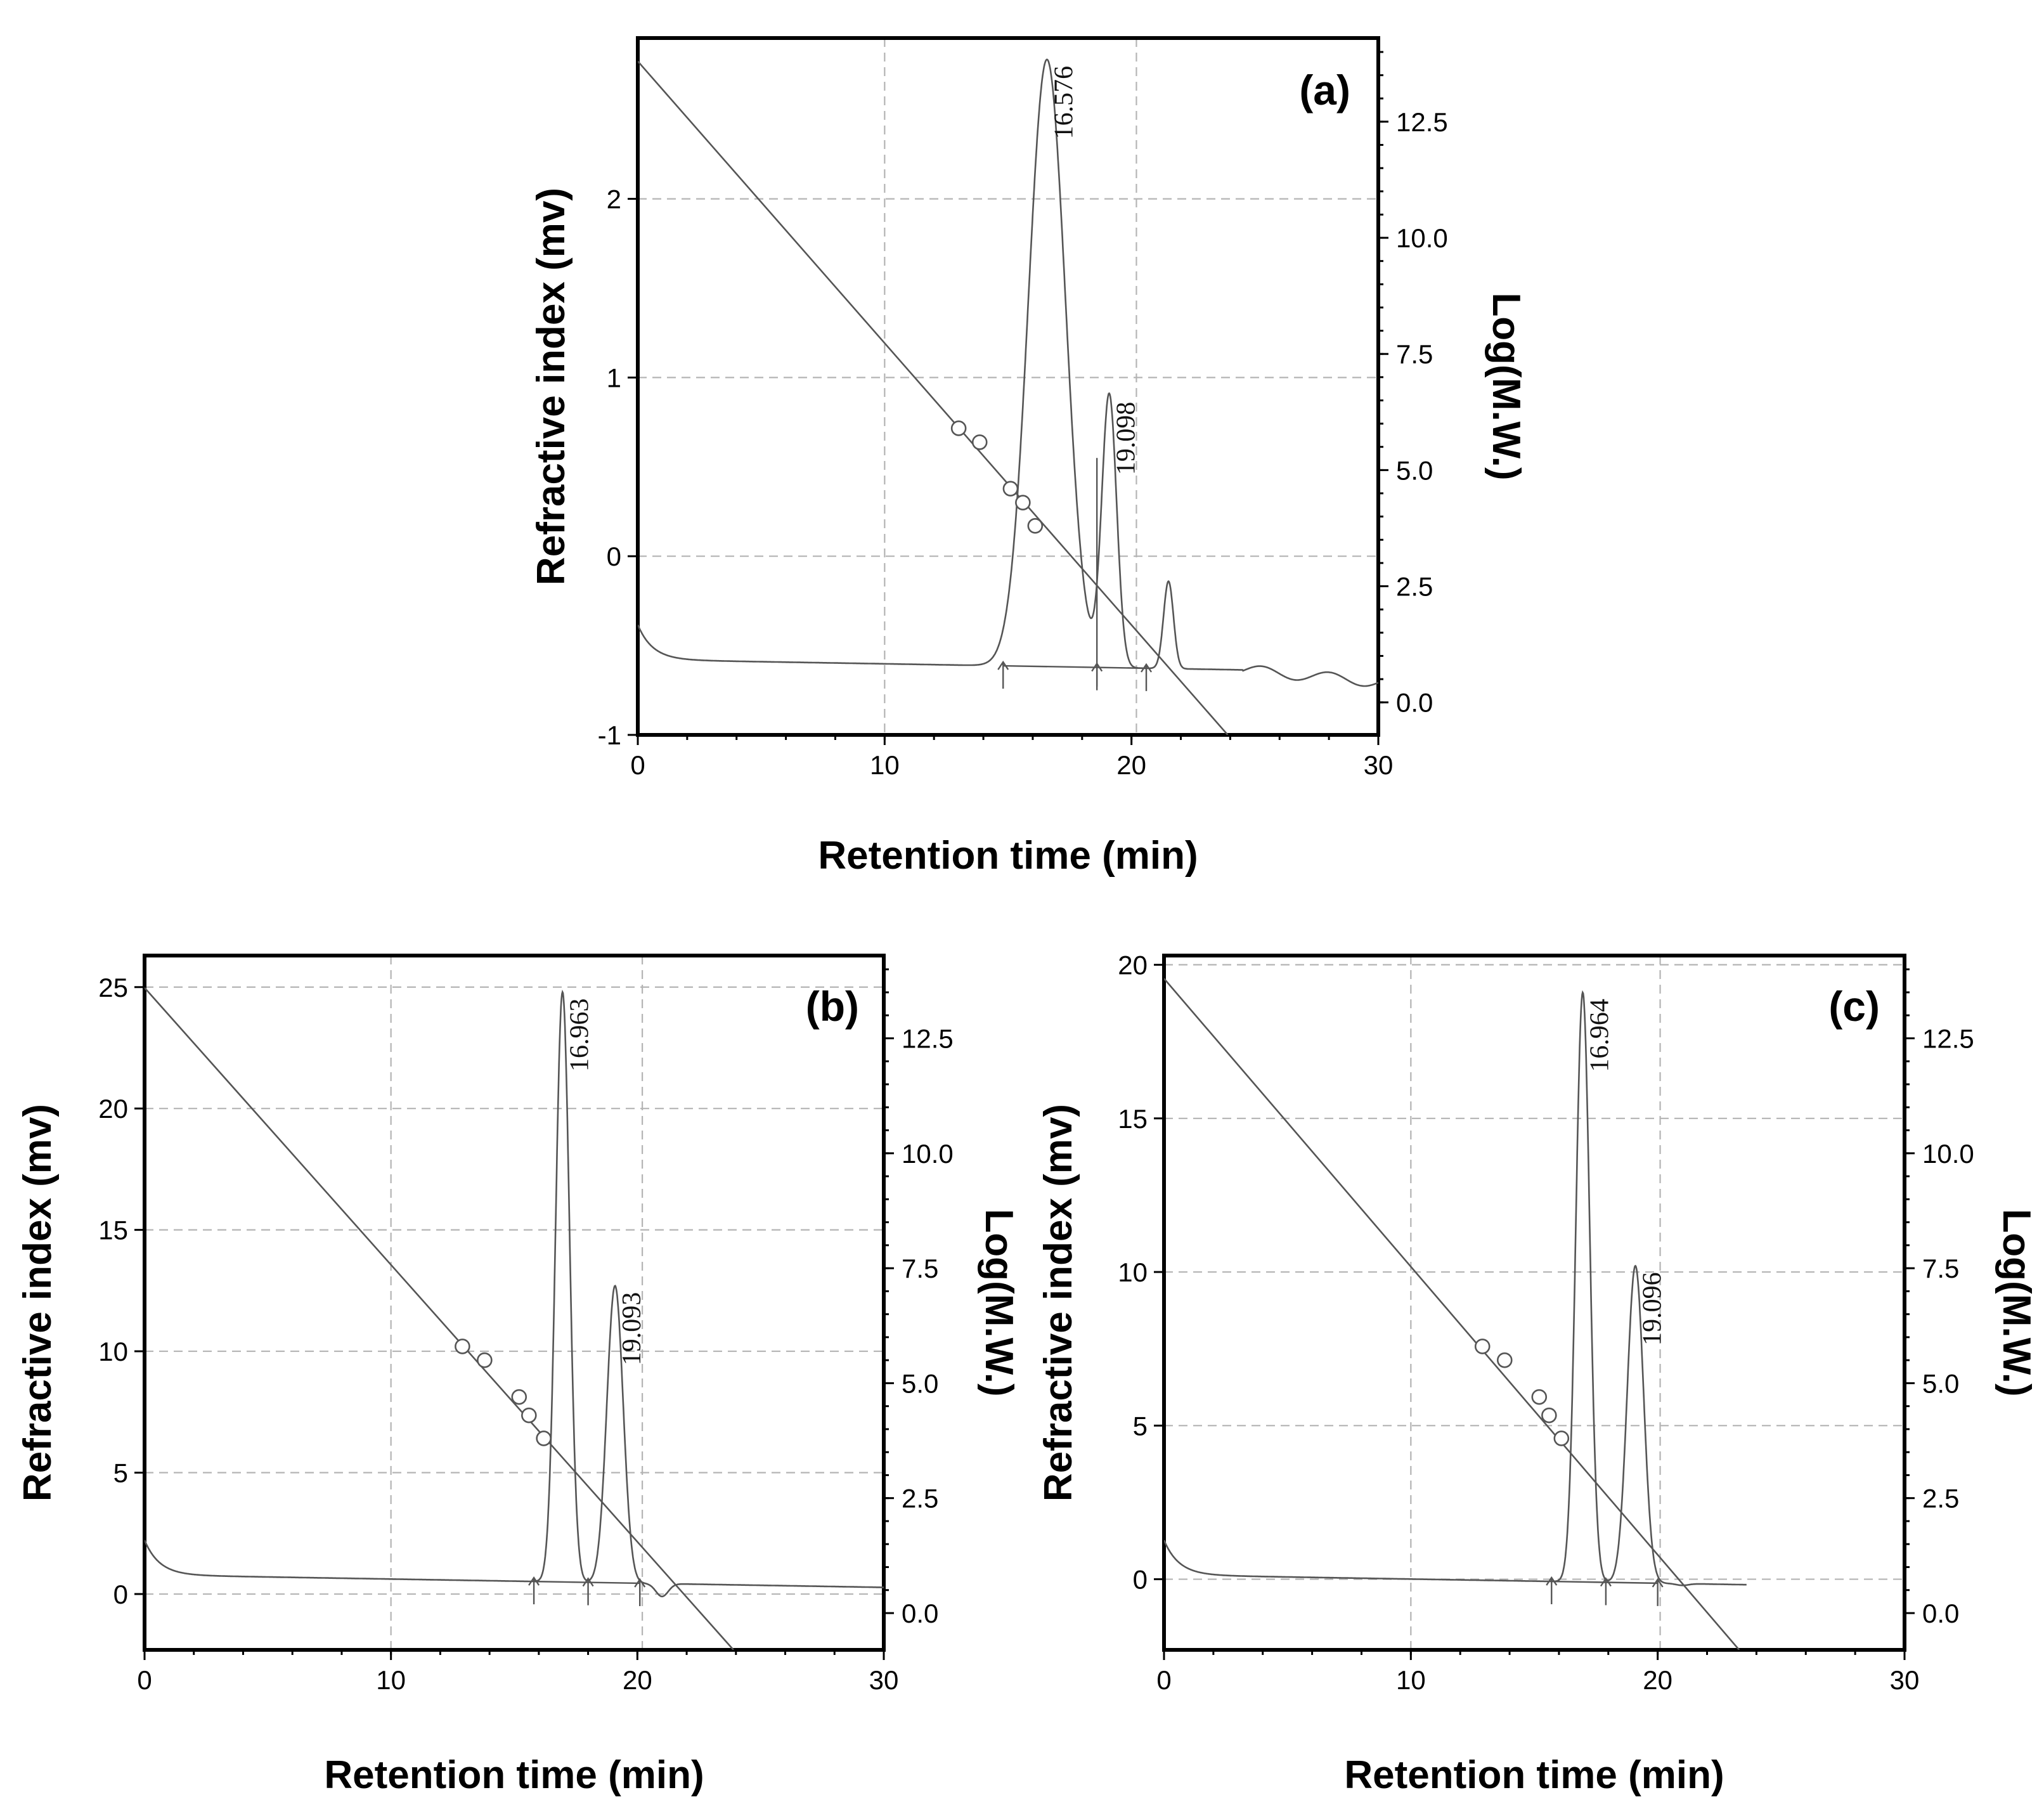 Image resolution: width=2044 pixels, height=1816 pixels. Describe the element at coordinates (1063, 102) in the screenshot. I see `peak-label: 16.576` at that location.